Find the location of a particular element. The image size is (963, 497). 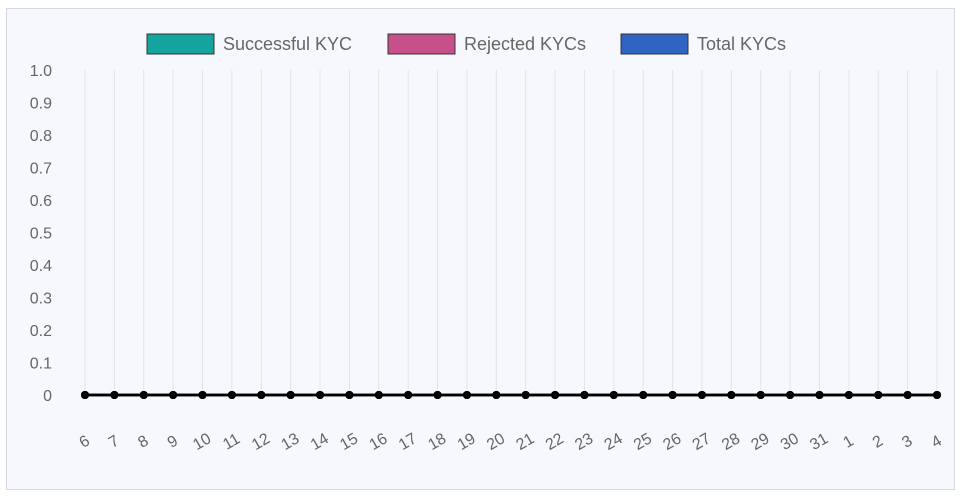

x-tick-label: 7 is located at coordinates (114, 441).